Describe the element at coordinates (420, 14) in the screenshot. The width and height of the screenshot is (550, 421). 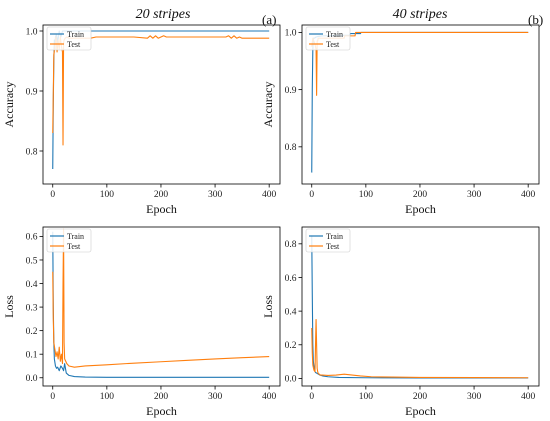
I see `column-title-right: 40 stripes` at that location.